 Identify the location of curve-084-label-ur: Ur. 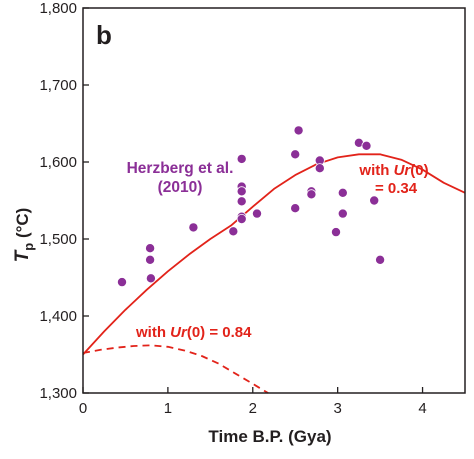
(179, 332).